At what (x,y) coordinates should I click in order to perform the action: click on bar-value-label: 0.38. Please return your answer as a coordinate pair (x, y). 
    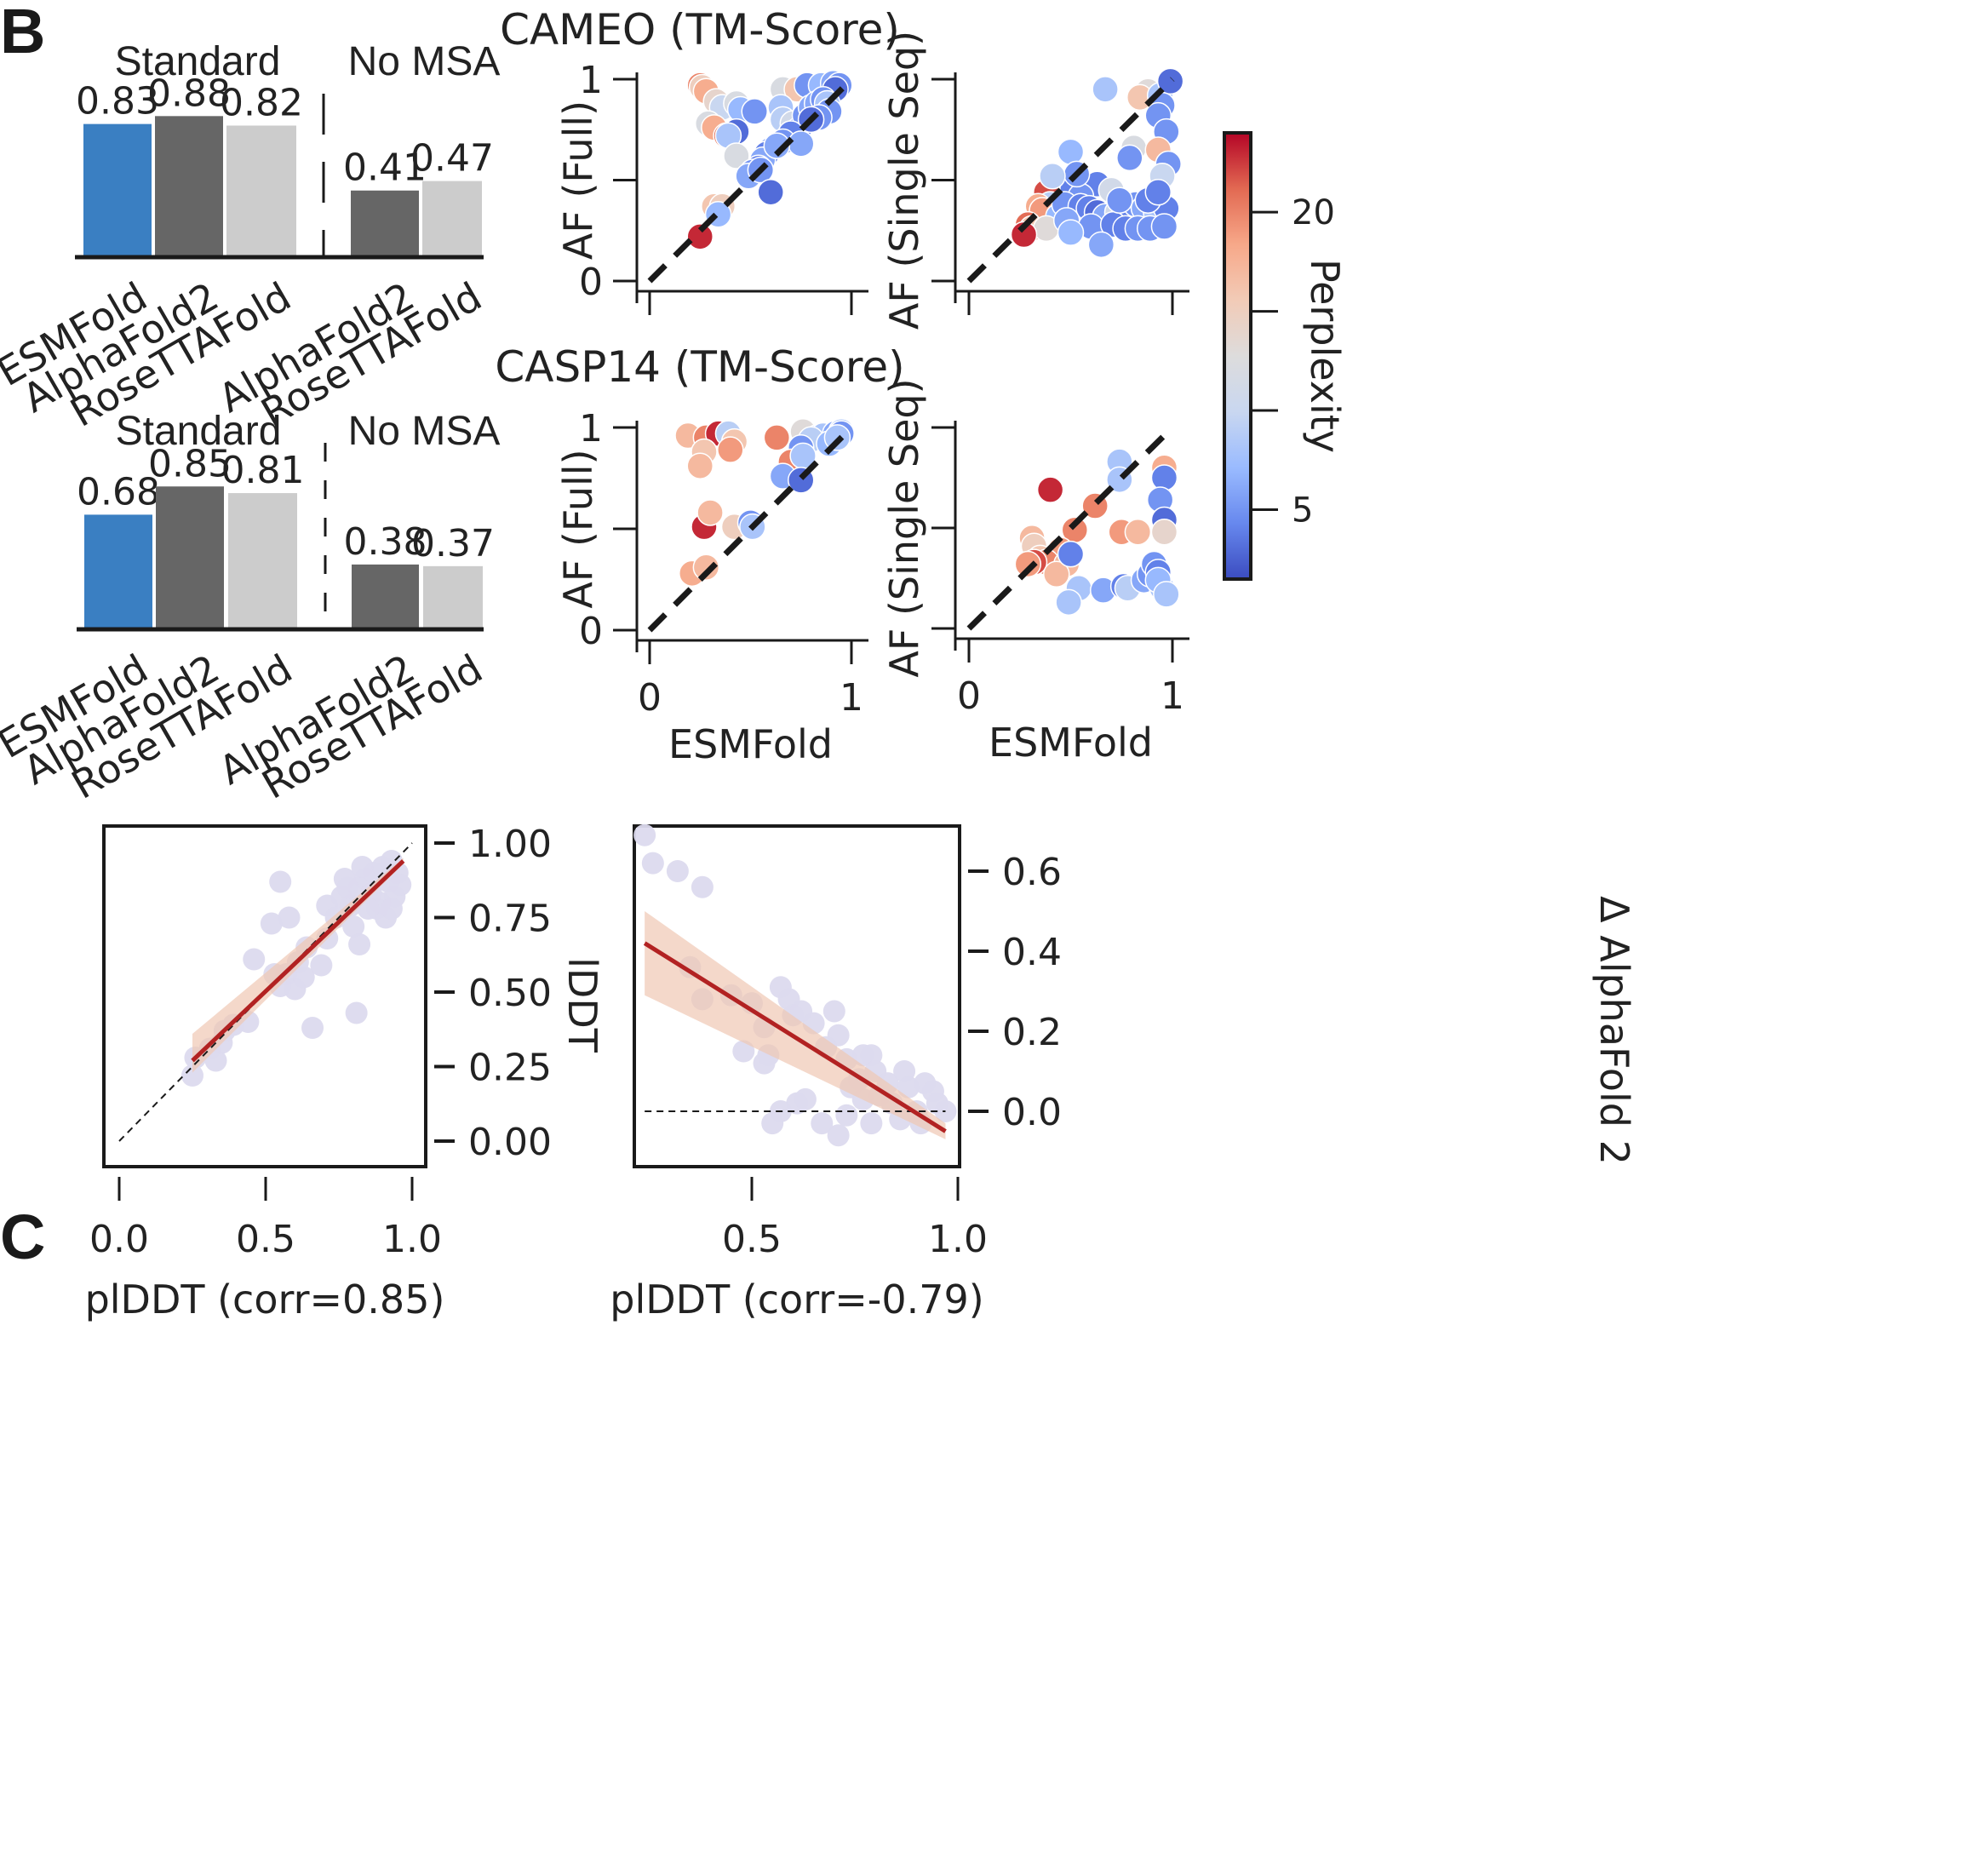
    Looking at the image, I should click on (385, 542).